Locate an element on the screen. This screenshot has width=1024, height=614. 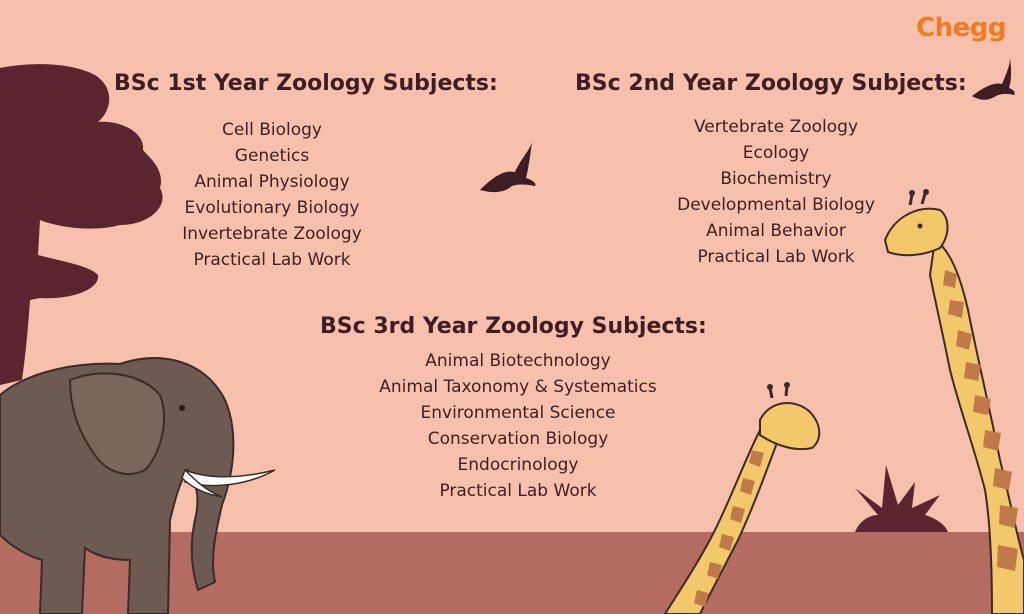
list-item: Environmental Science is located at coordinates (518, 413).